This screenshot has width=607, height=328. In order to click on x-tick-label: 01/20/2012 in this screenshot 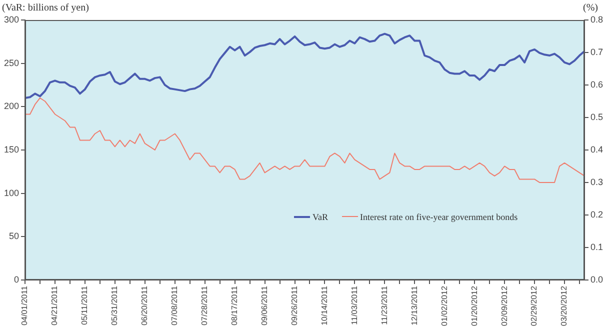, I will do `click(474, 305)`.